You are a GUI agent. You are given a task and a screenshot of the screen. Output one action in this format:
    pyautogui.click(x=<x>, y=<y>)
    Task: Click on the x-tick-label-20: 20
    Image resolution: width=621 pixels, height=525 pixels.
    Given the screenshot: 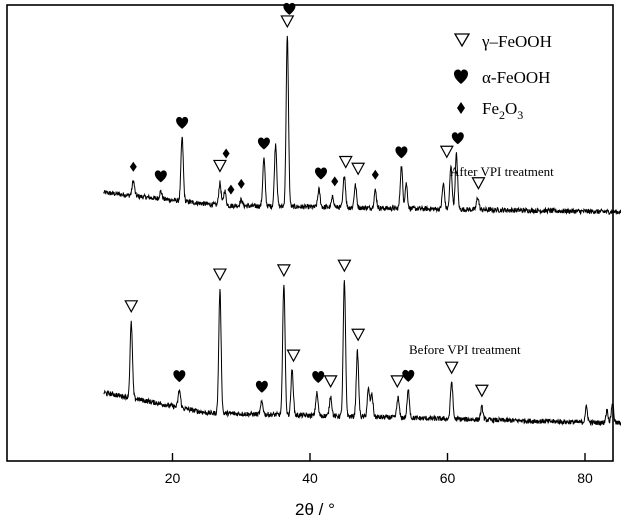 What is the action you would take?
    pyautogui.click(x=173, y=478)
    